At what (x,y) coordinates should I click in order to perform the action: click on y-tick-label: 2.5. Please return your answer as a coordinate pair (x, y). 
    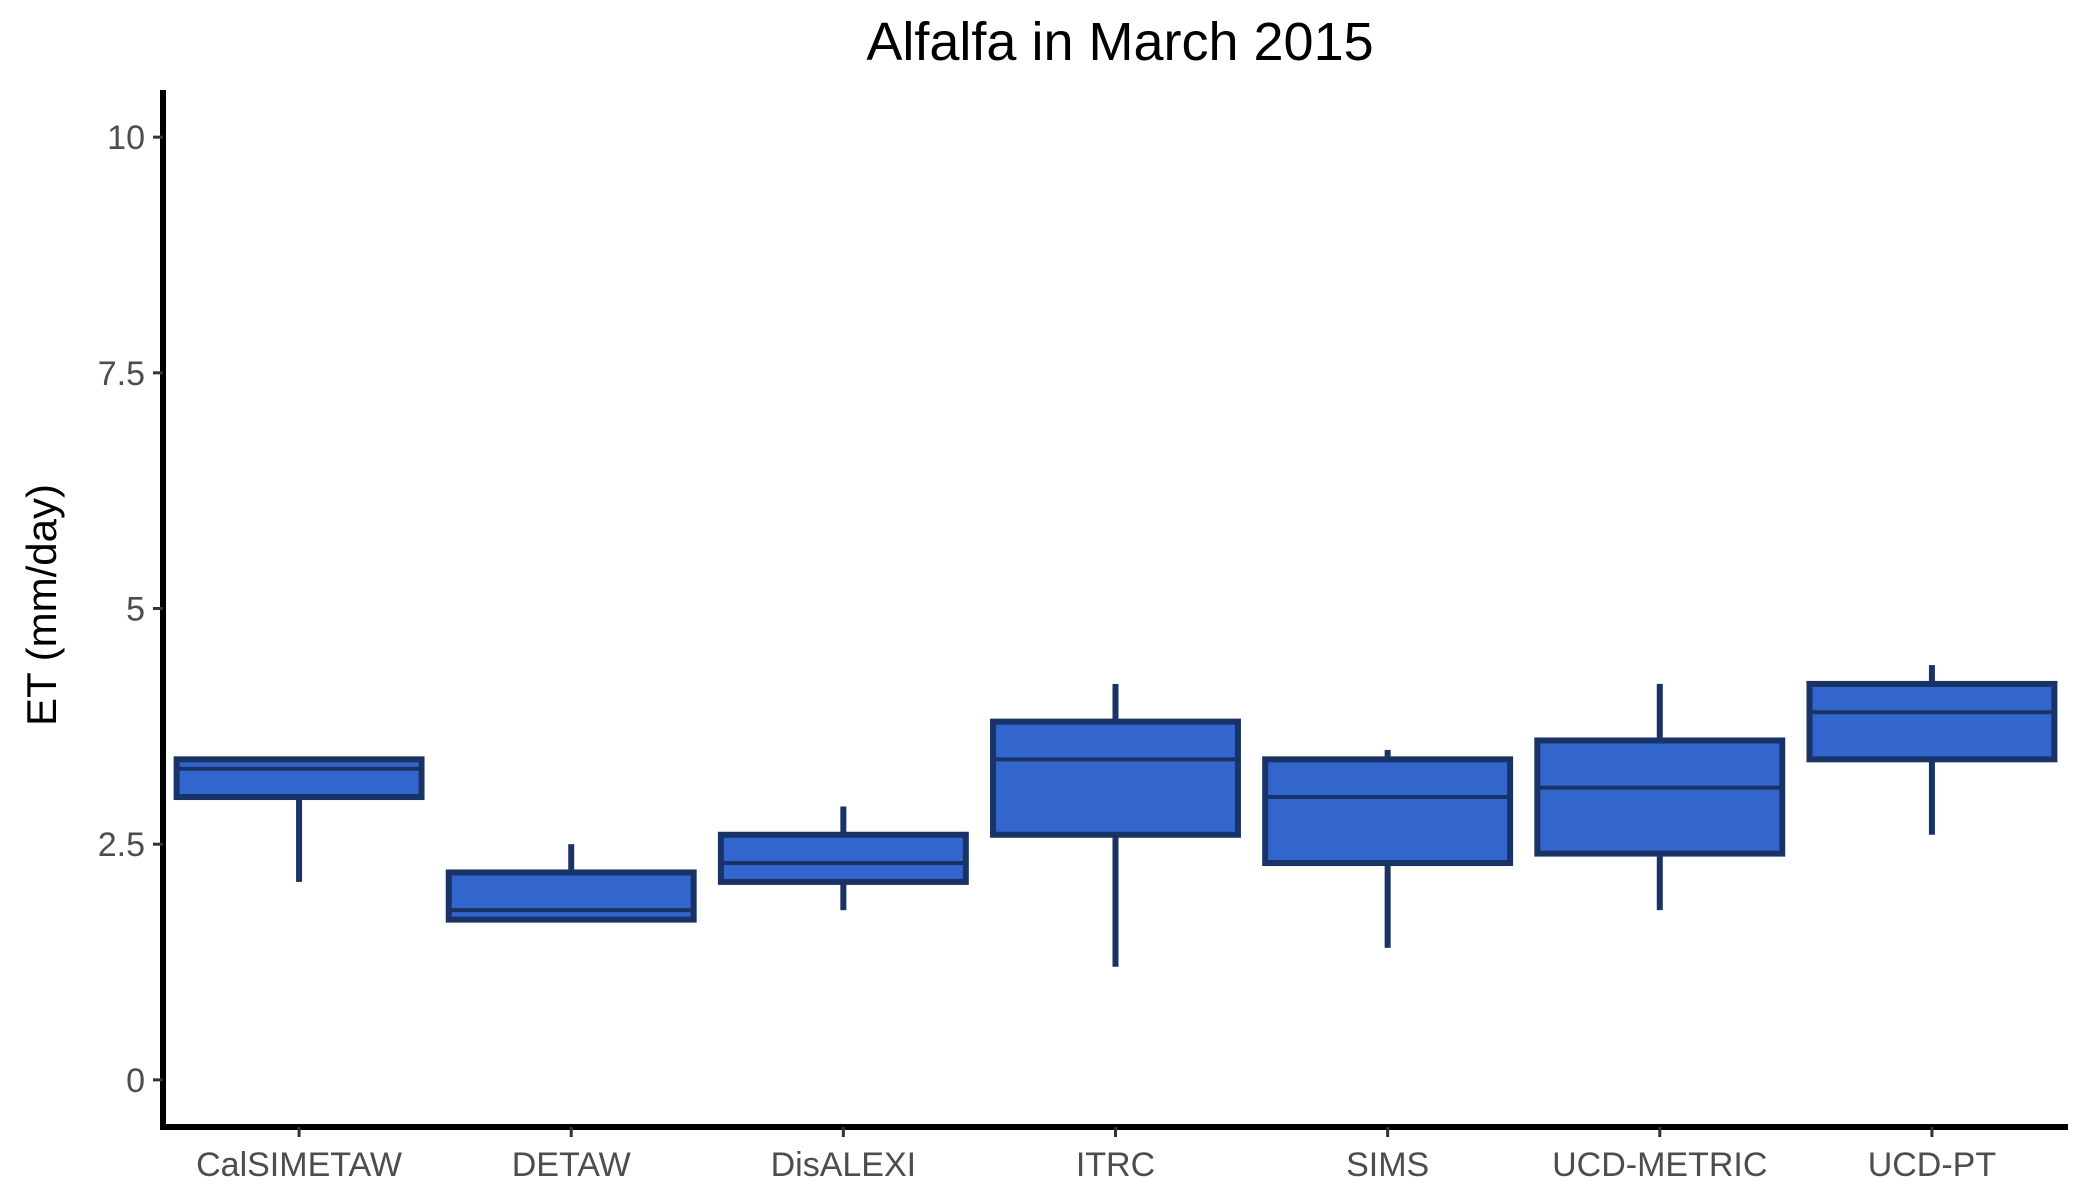
    Looking at the image, I should click on (121, 845).